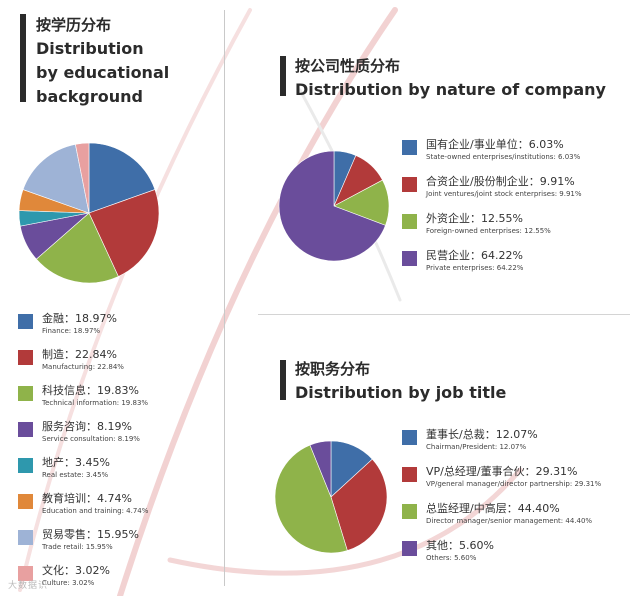 The height and width of the screenshot is (600, 639). I want to click on education-legend-item-1: 金融：18.97% Finance: 18.97%, so click(83, 330).